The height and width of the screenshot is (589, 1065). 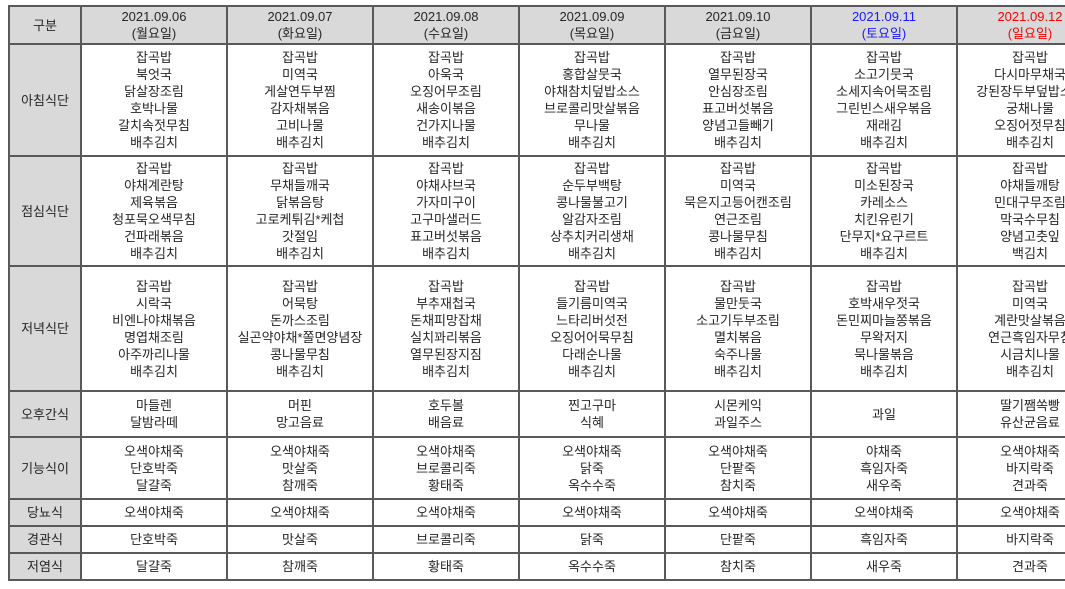 I want to click on menu-item: 양념고춧잎, so click(x=1030, y=236).